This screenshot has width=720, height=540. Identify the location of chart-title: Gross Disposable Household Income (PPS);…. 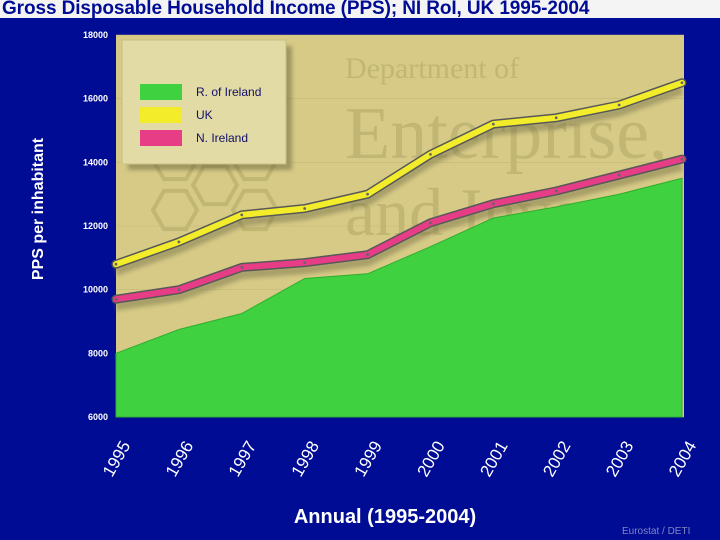
(296, 9).